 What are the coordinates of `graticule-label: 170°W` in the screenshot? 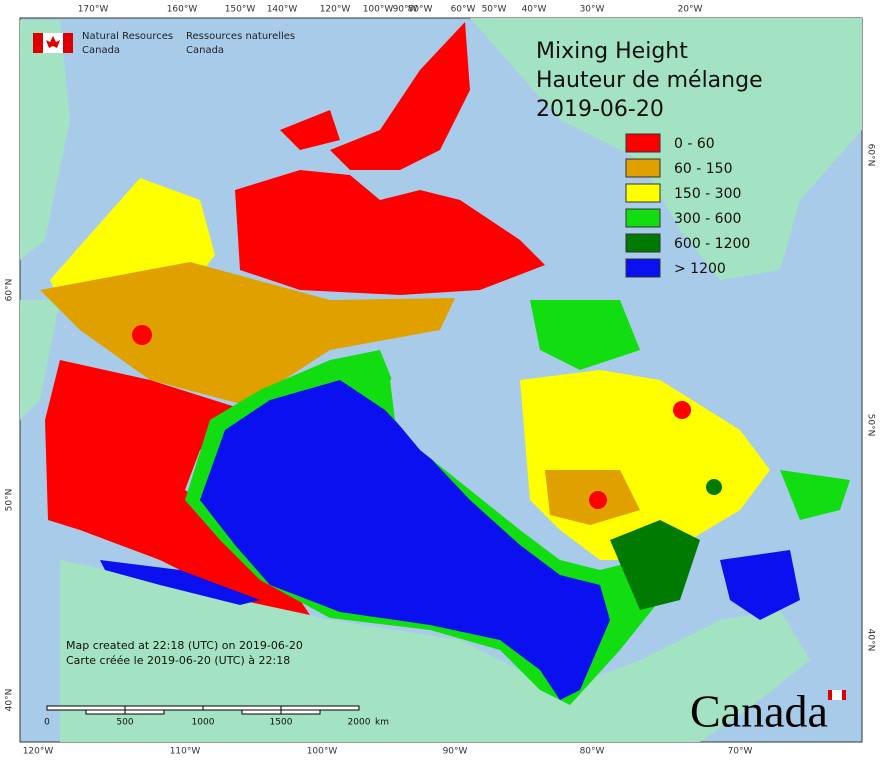 It's located at (93, 10).